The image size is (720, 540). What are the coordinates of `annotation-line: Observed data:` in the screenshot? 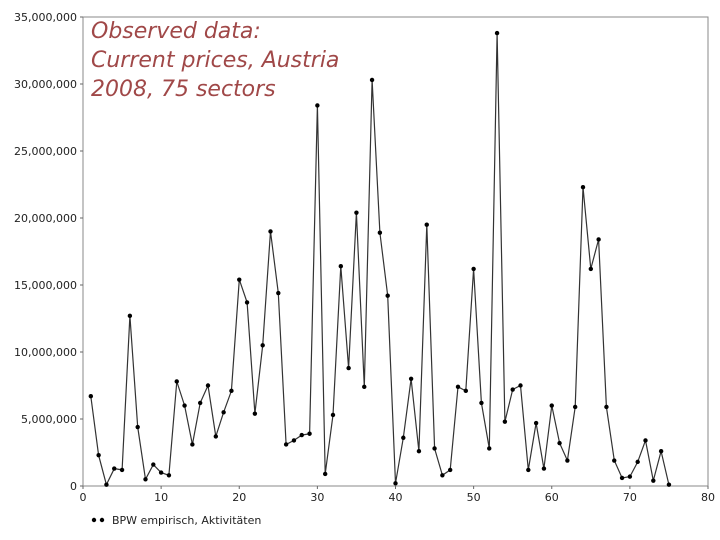 It's located at (176, 31).